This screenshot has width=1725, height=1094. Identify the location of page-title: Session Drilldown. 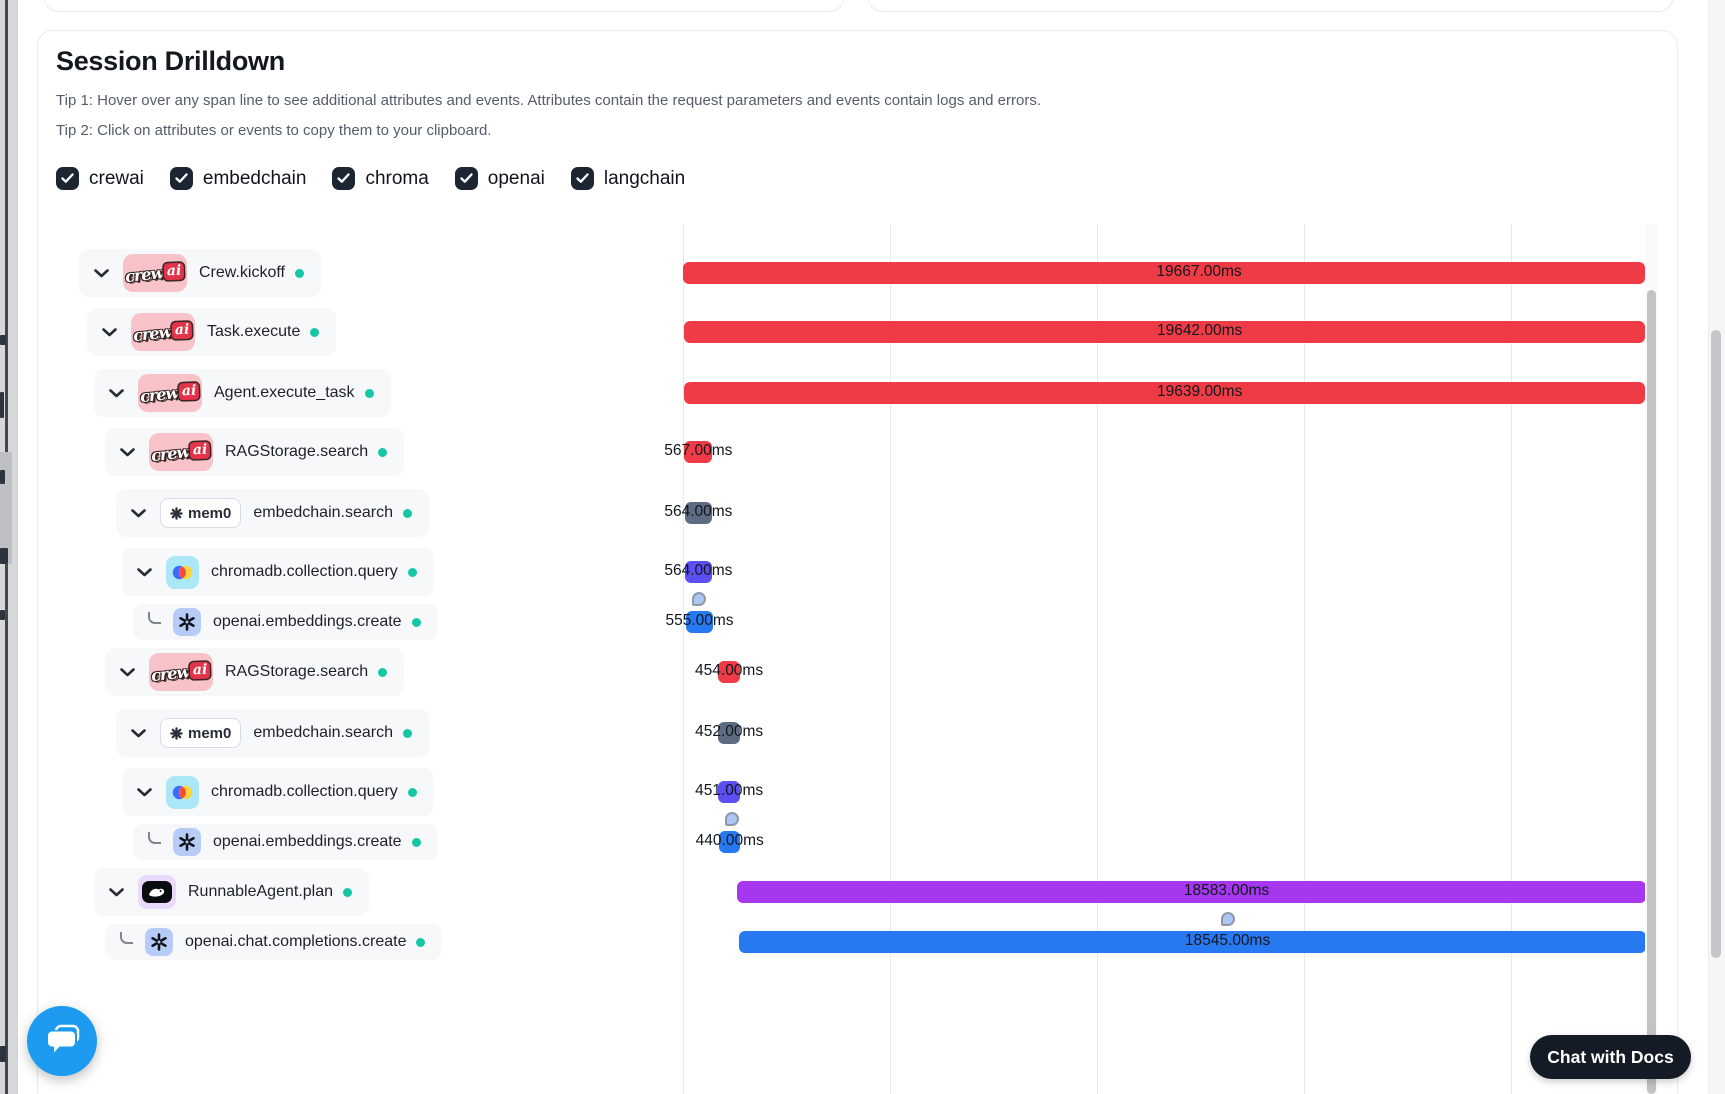
(170, 61).